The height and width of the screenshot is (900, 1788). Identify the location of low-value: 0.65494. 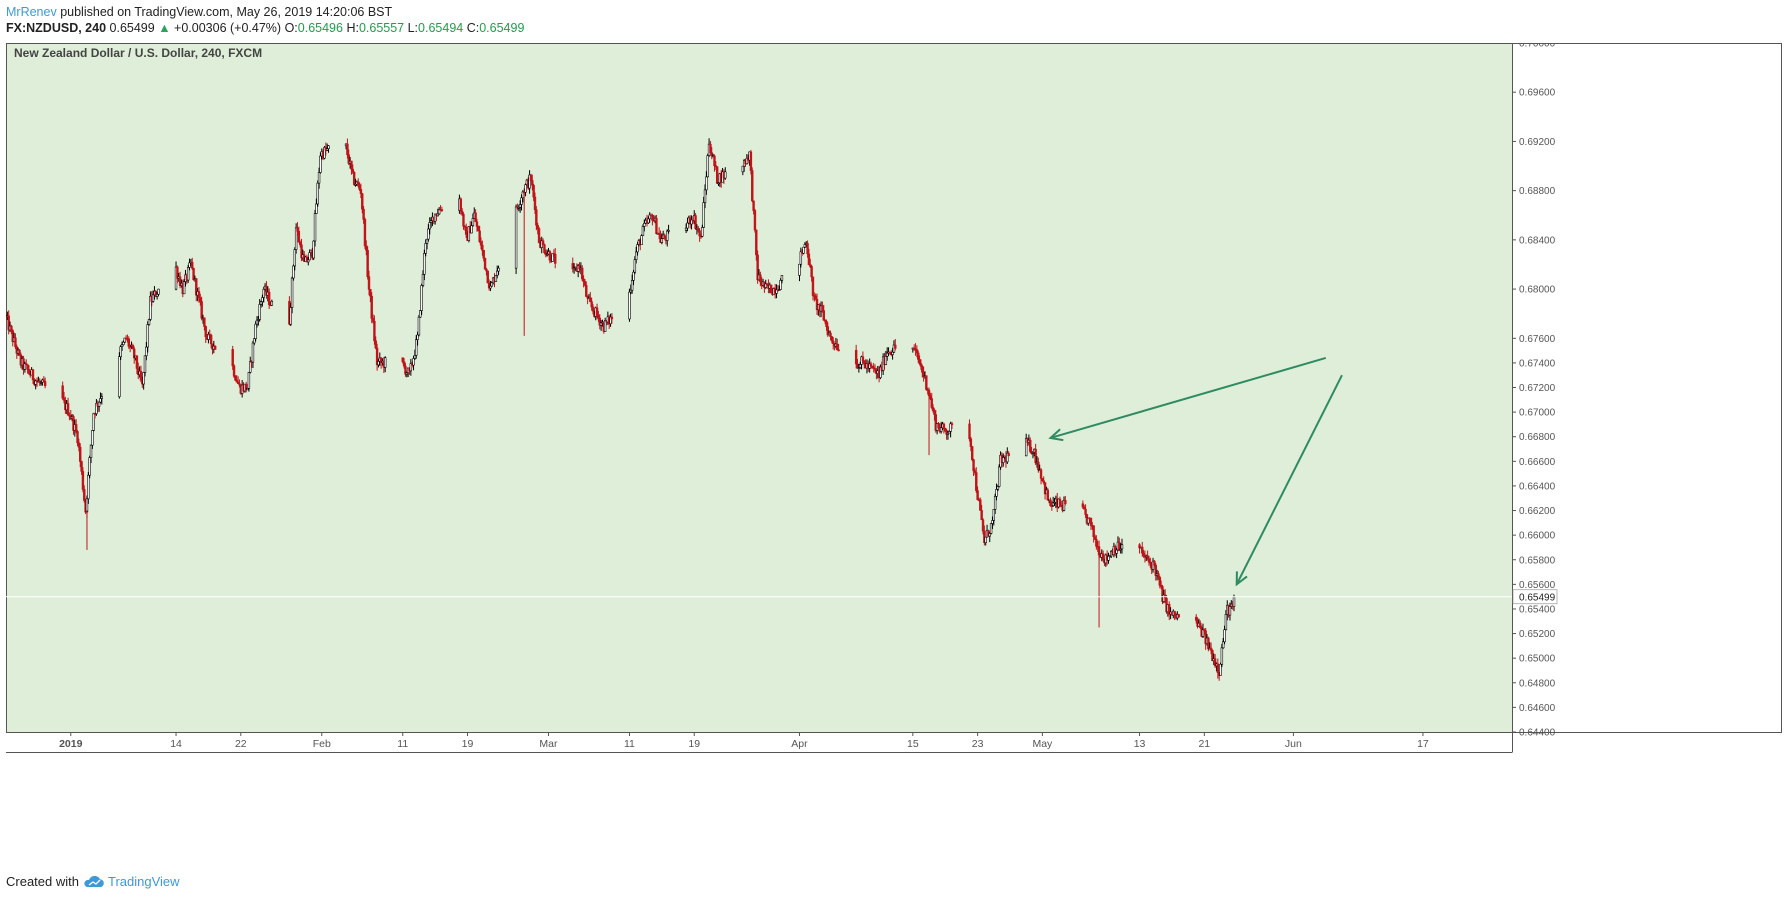
(441, 28).